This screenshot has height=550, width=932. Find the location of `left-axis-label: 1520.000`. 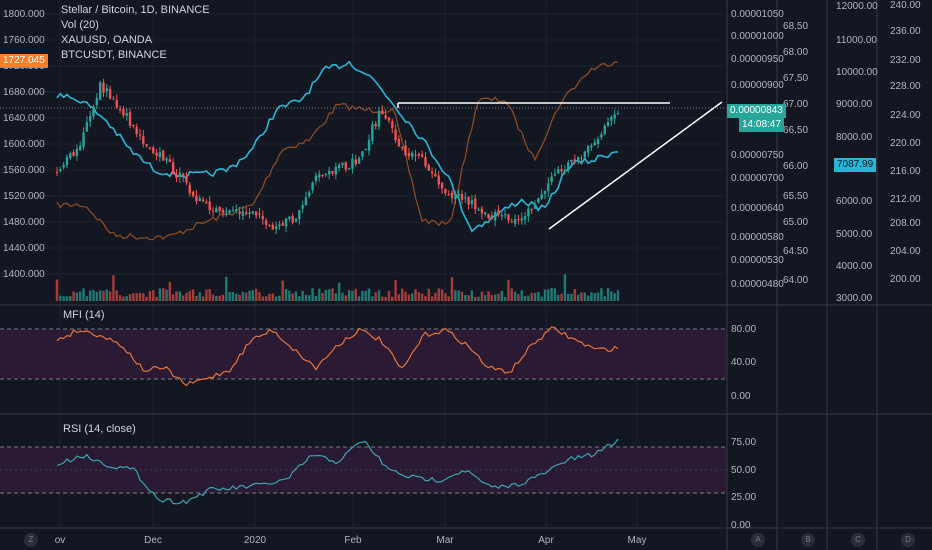

left-axis-label: 1520.000 is located at coordinates (24, 196).